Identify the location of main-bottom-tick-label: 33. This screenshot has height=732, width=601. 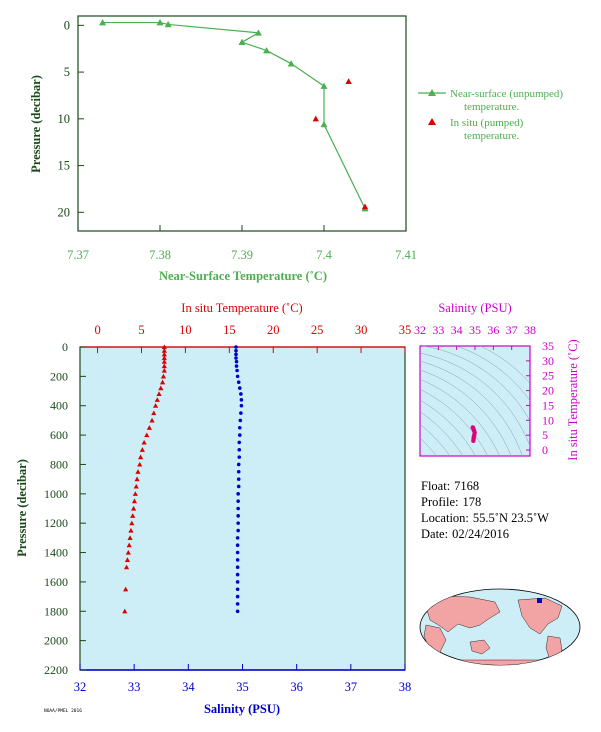
(134, 687).